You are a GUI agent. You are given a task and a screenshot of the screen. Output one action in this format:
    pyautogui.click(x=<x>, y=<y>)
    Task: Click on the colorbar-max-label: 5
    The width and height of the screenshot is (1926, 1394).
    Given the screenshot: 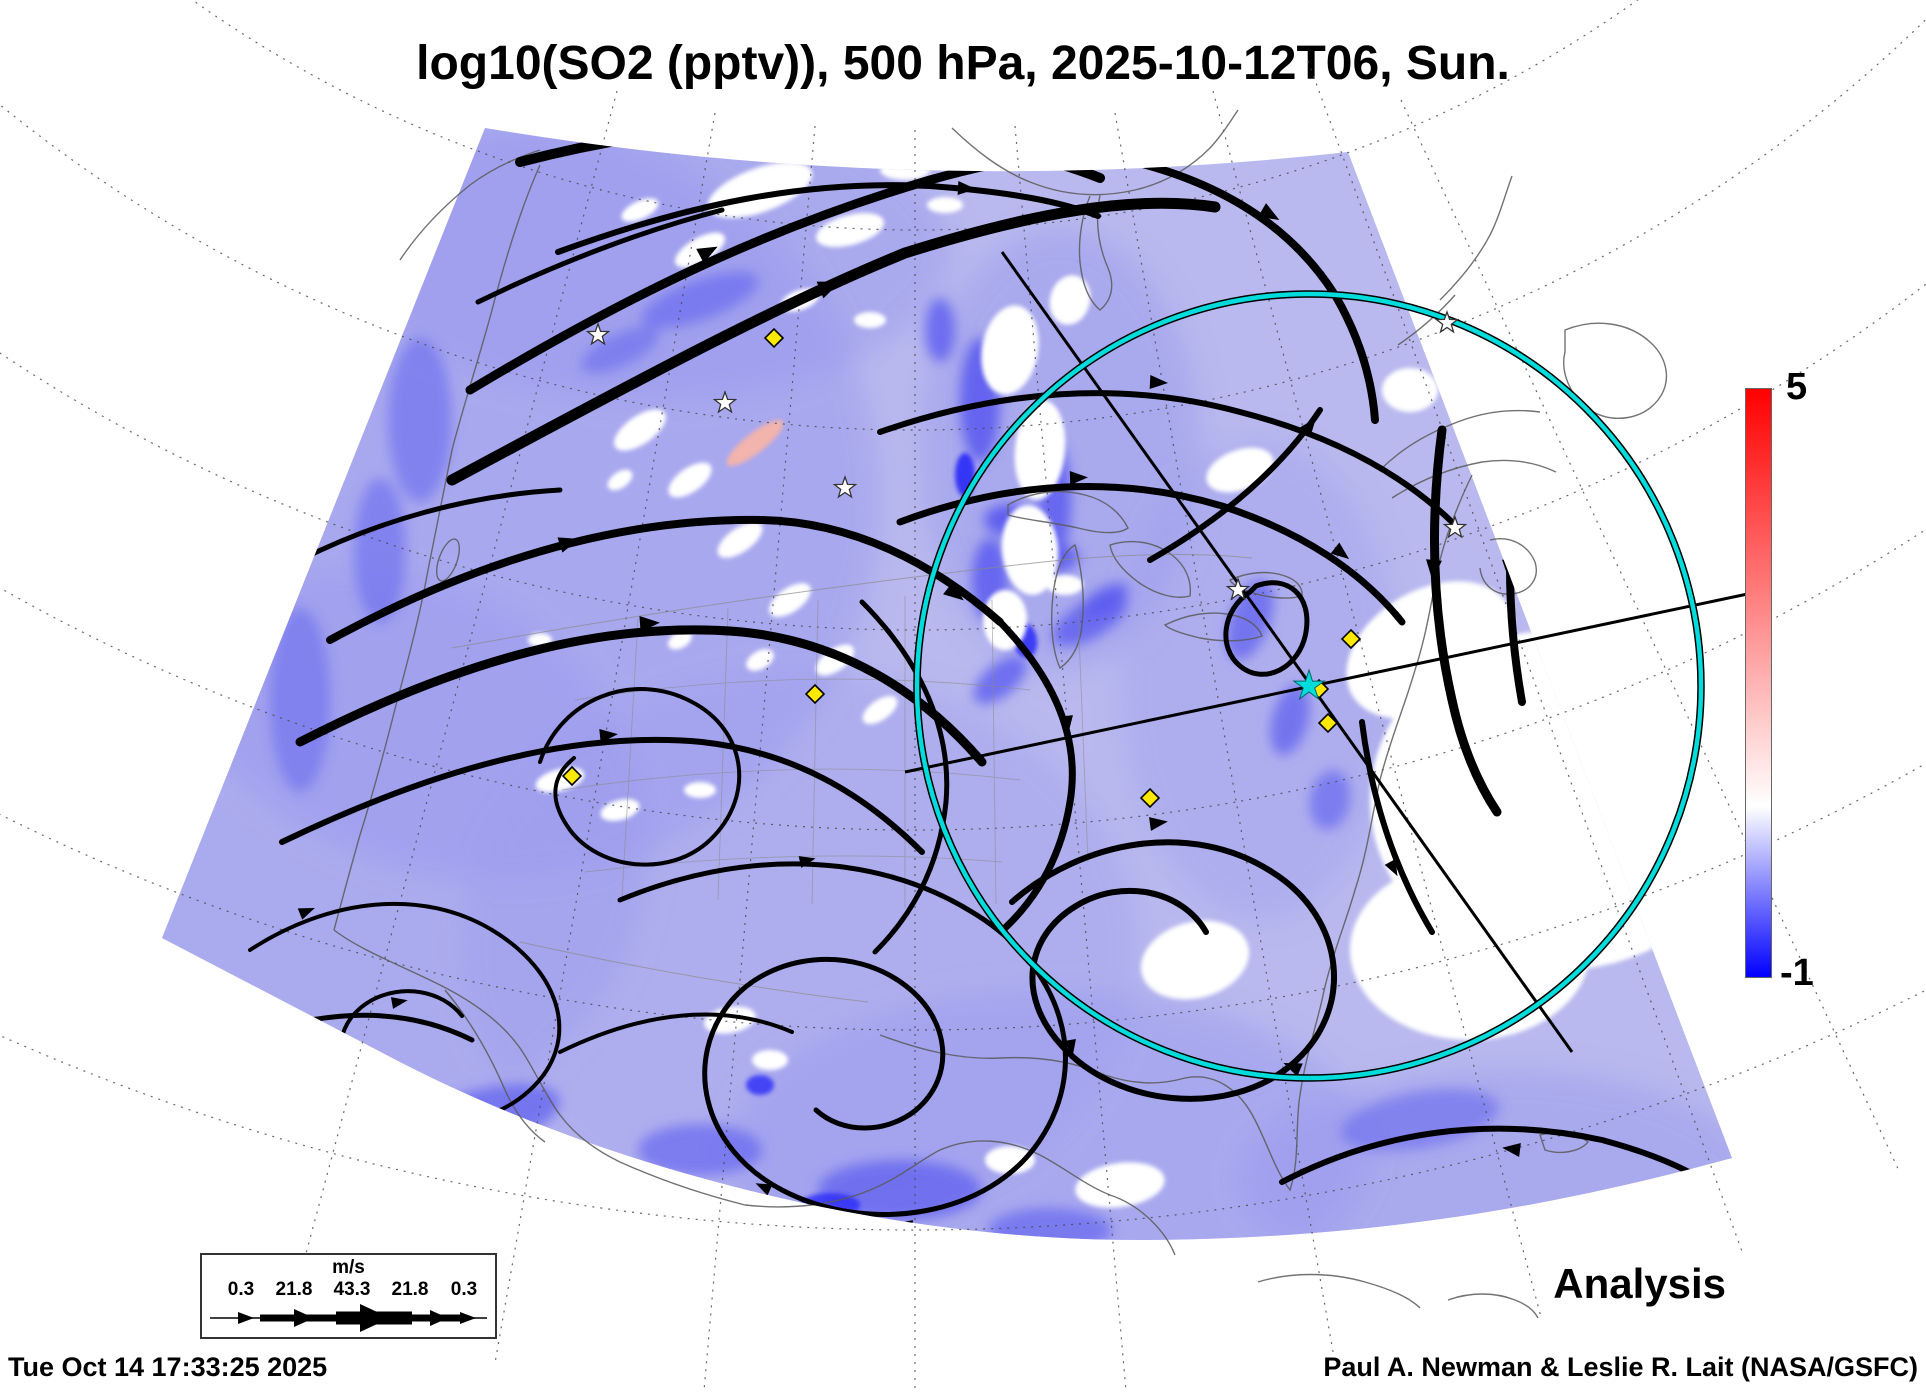 What is the action you would take?
    pyautogui.click(x=1797, y=387)
    